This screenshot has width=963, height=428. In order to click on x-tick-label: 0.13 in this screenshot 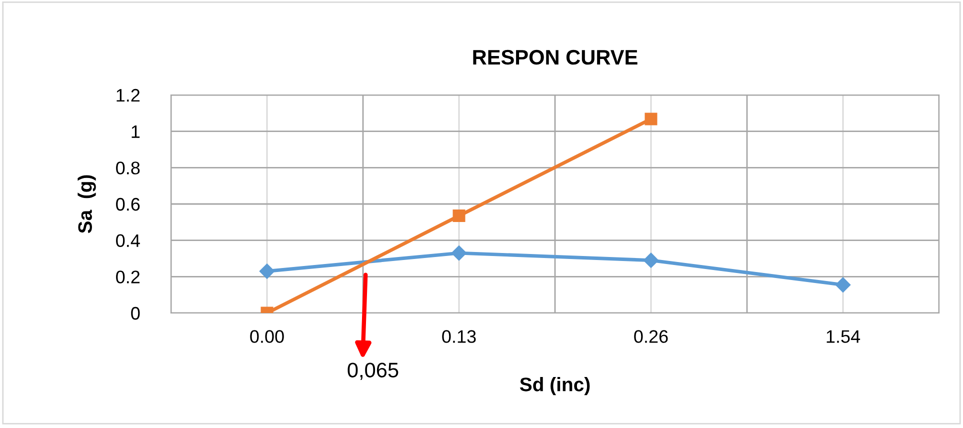, I will do `click(459, 336)`.